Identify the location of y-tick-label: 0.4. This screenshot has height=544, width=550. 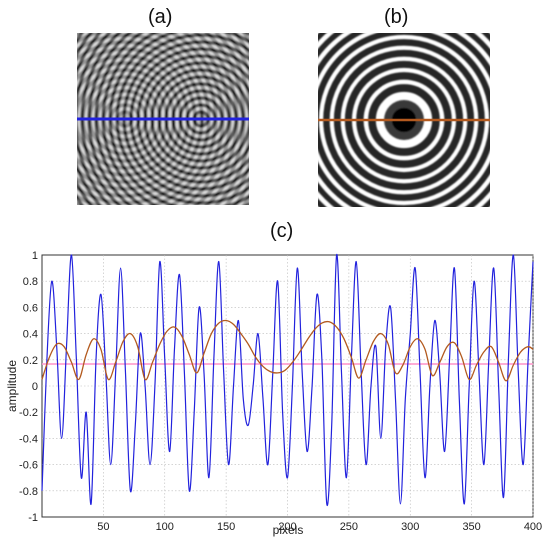
(30, 335).